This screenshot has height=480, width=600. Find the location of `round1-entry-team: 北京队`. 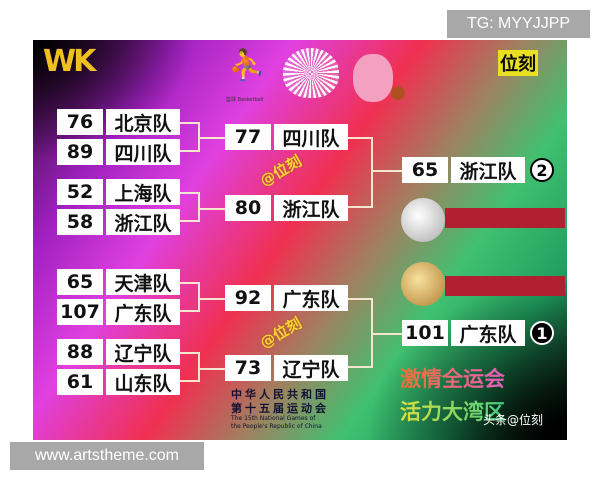

round1-entry-team: 北京队 is located at coordinates (143, 122).